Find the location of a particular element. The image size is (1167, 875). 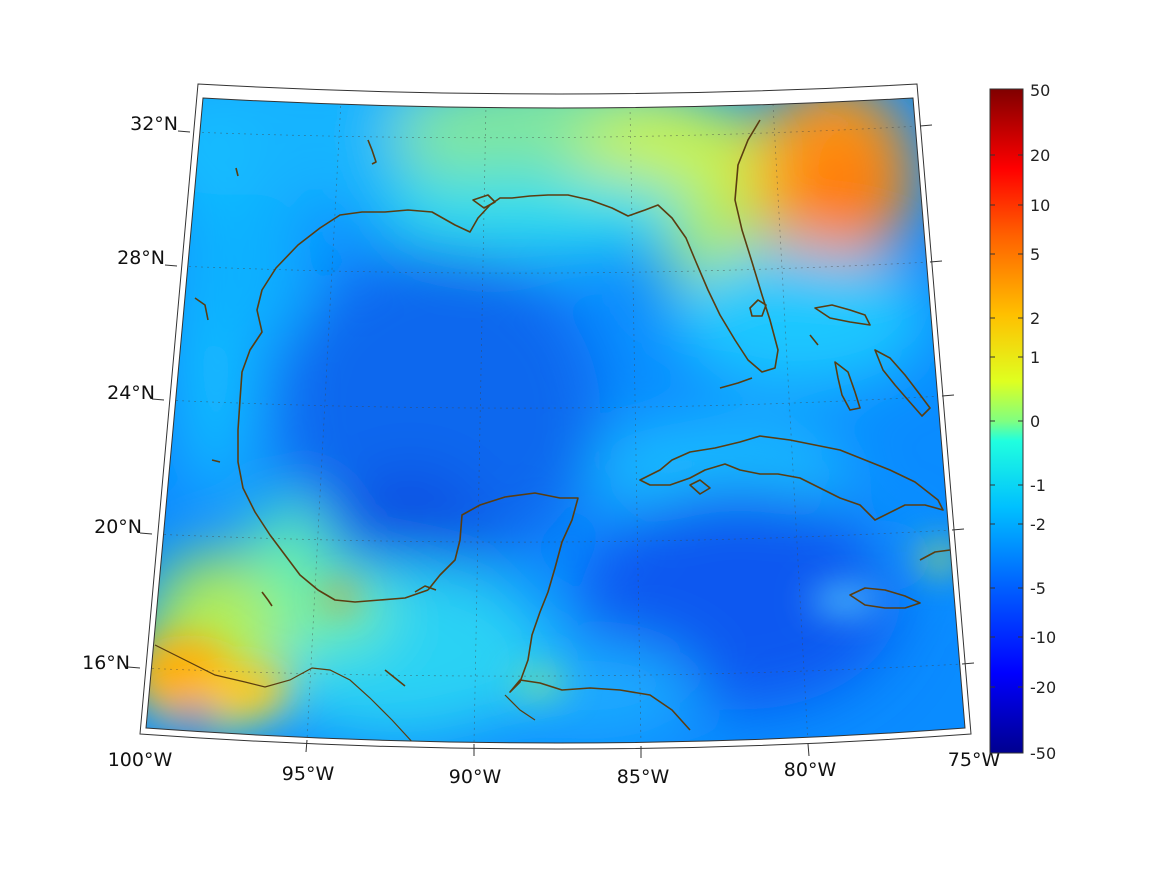

colorbar-tick-label: 5 is located at coordinates (1035, 254).